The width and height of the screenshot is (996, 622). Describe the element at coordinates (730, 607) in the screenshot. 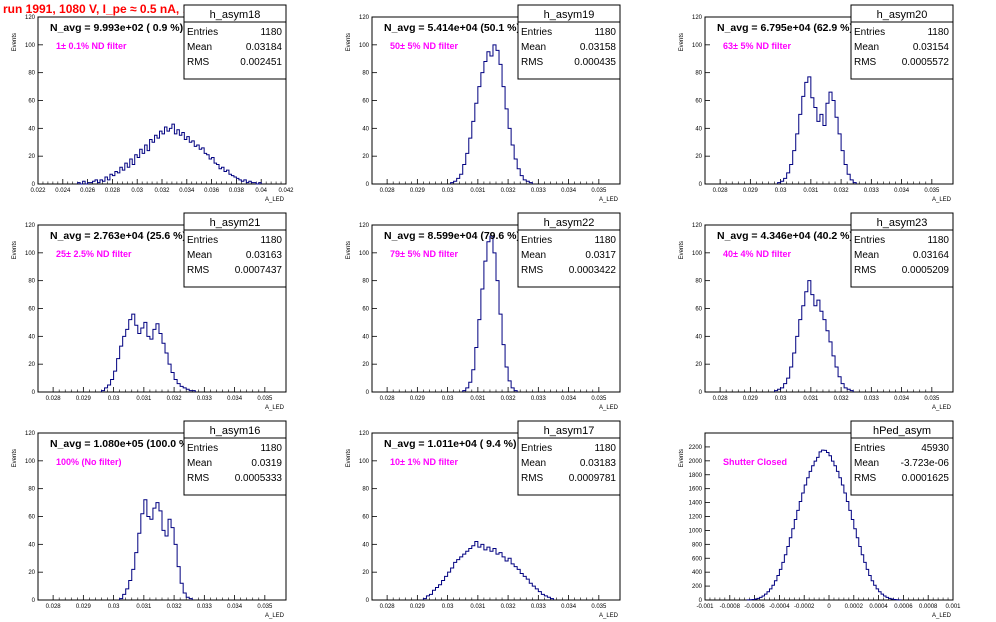

I see `x-tick-label: -0.0008` at that location.